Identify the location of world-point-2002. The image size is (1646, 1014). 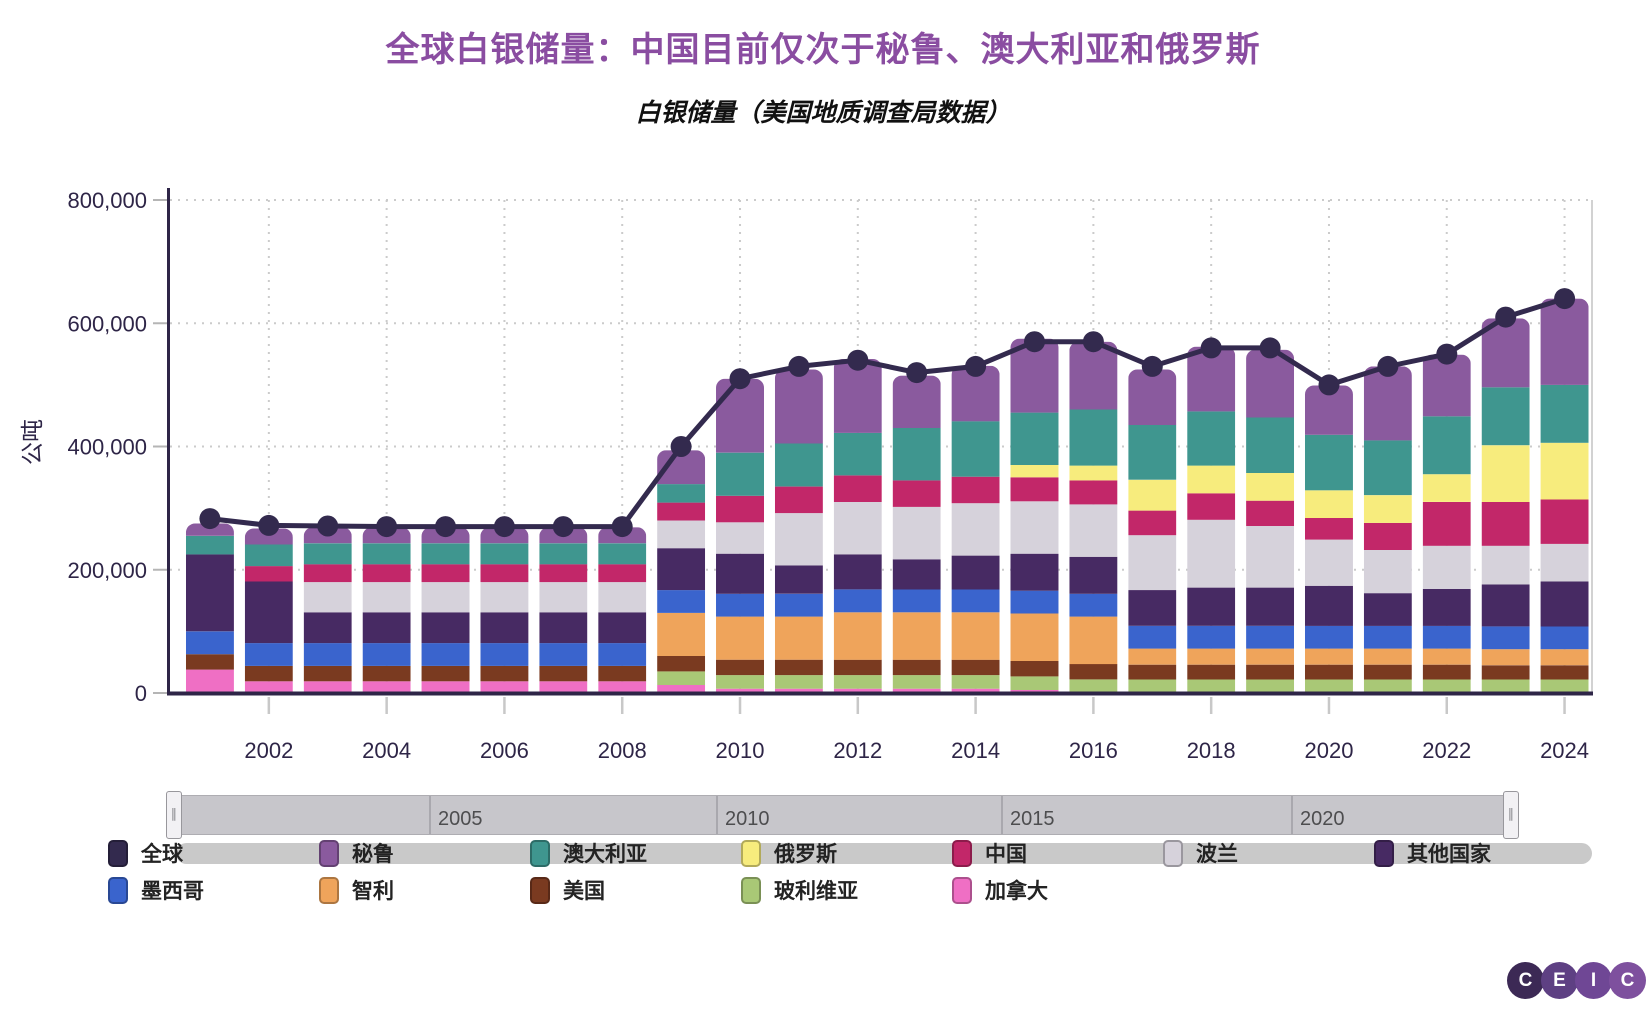
(269, 525).